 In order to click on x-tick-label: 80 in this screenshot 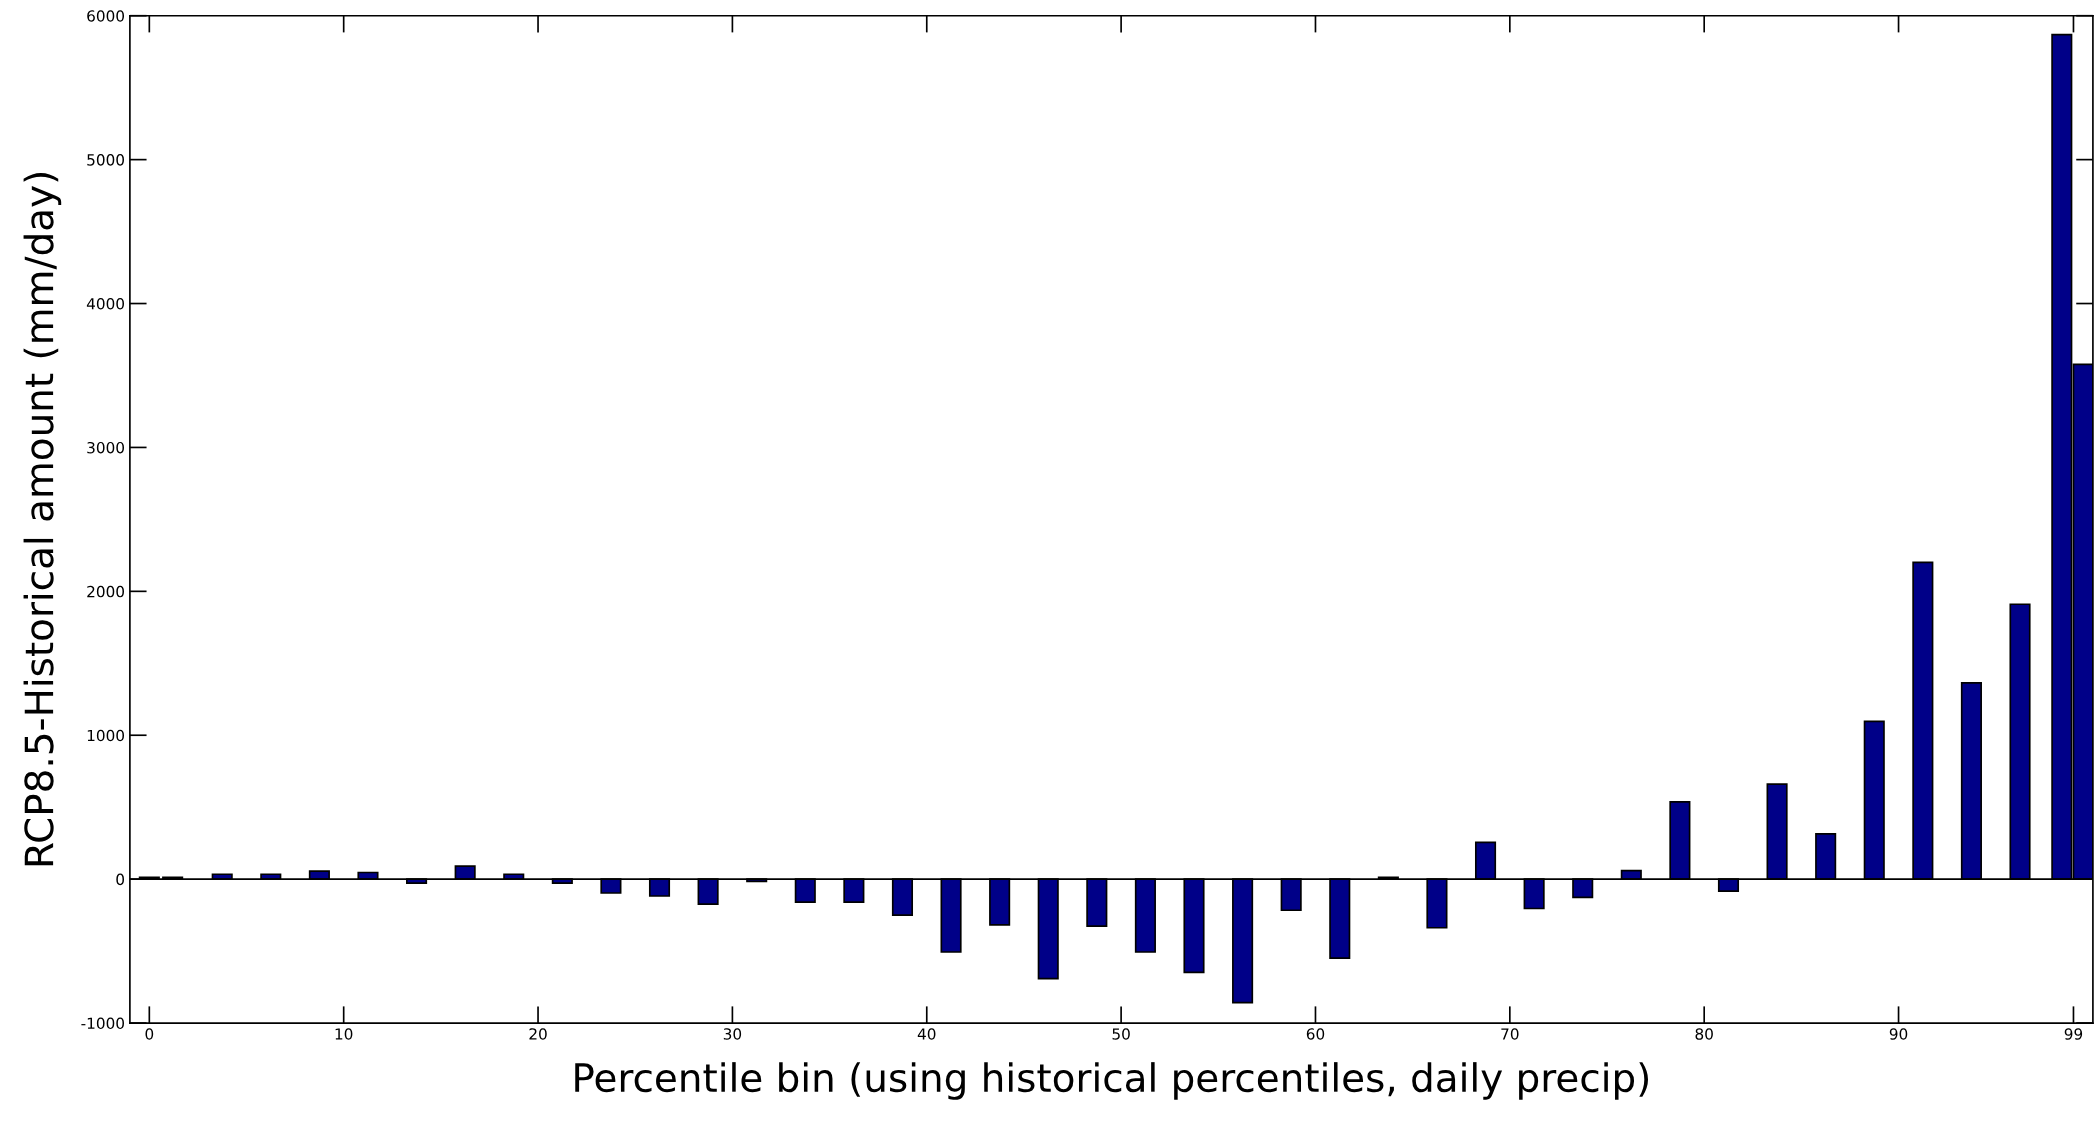, I will do `click(1704, 1034)`.